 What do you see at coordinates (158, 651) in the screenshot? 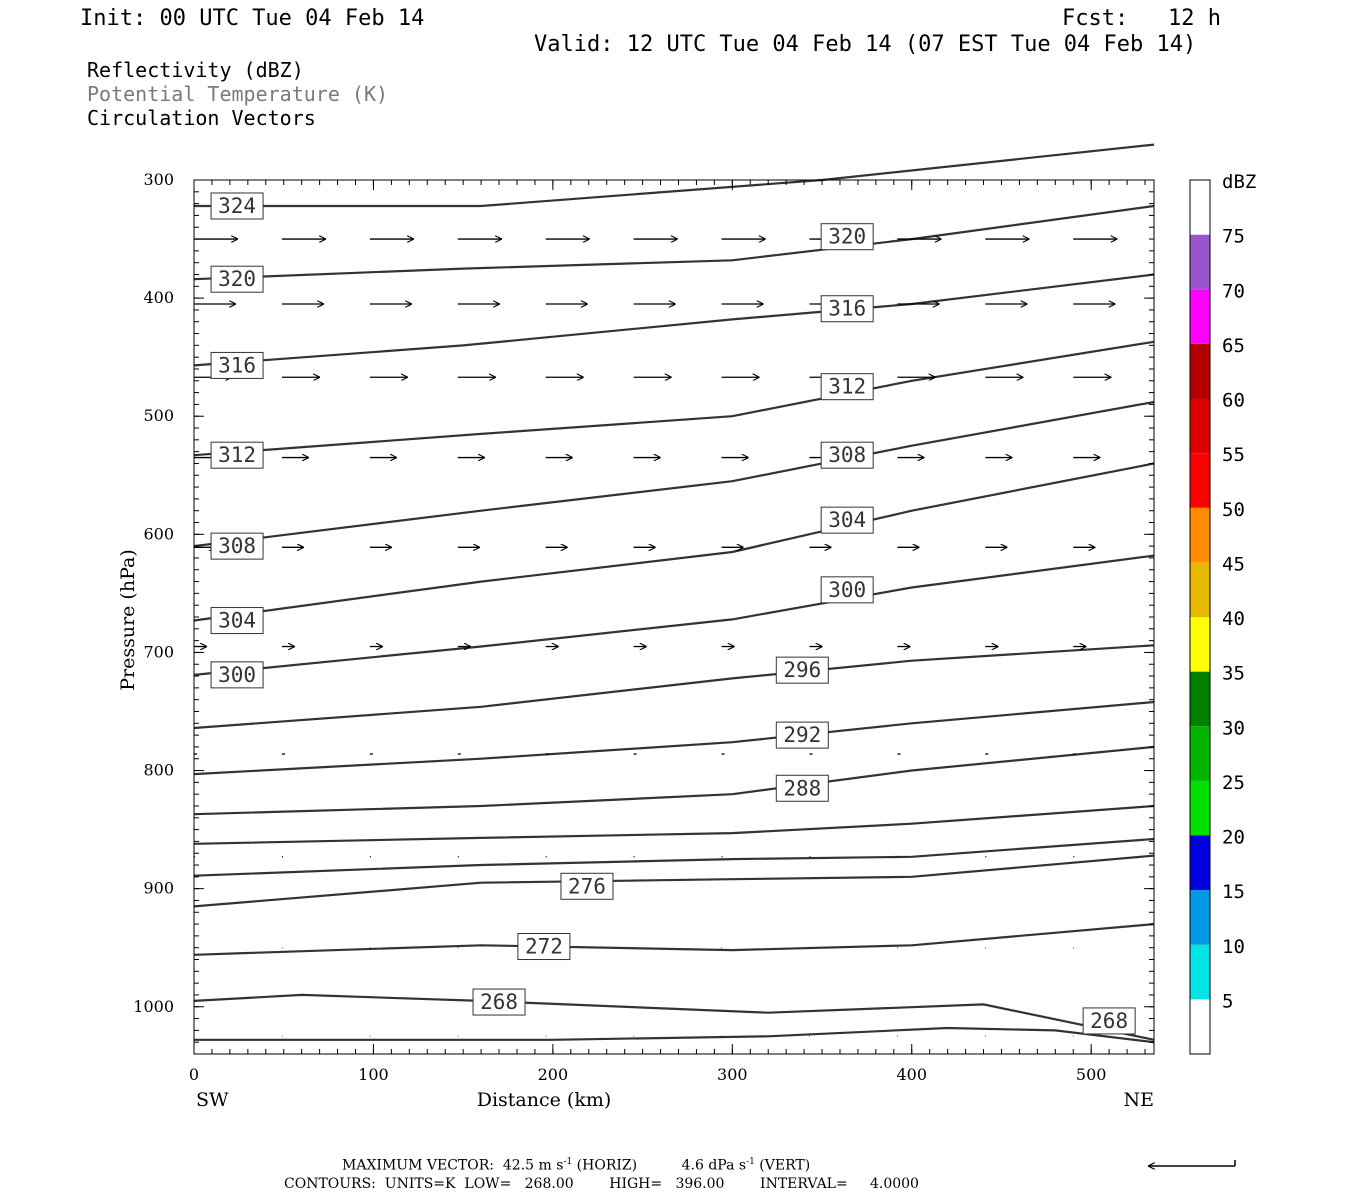
I see `y-tick-label: 700` at bounding box center [158, 651].